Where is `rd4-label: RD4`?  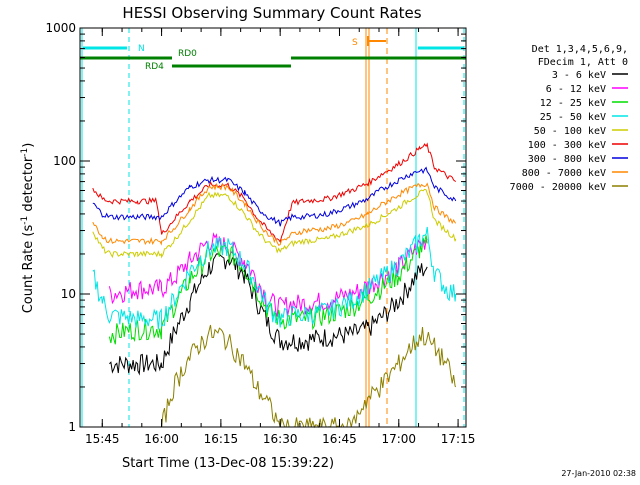 rd4-label: RD4 is located at coordinates (154, 67).